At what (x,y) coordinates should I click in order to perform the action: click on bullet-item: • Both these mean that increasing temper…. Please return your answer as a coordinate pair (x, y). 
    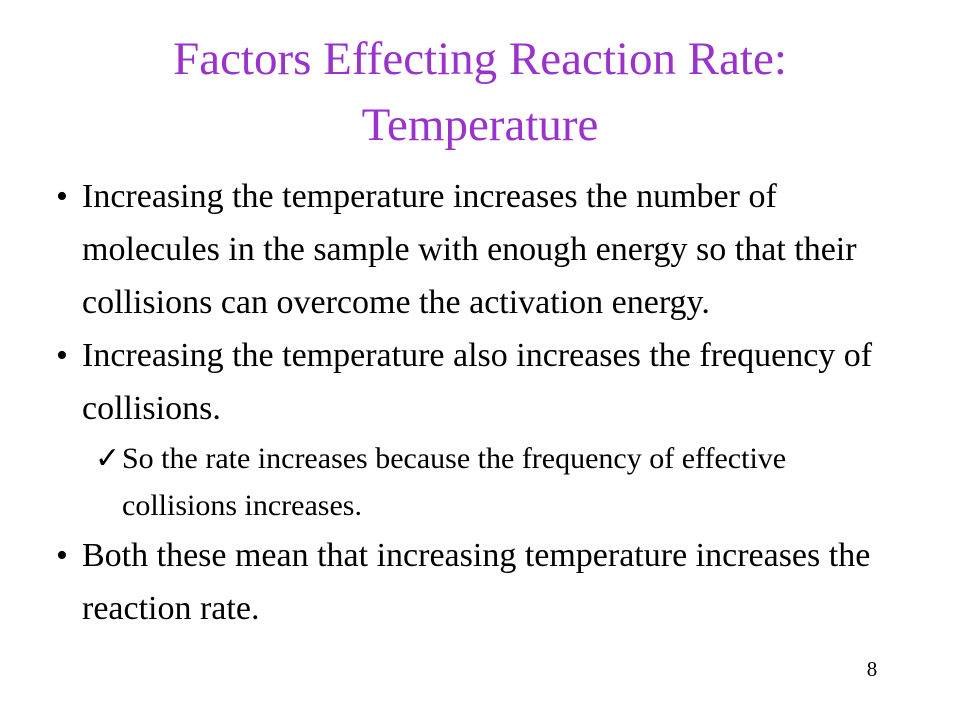
    Looking at the image, I should click on (480, 582).